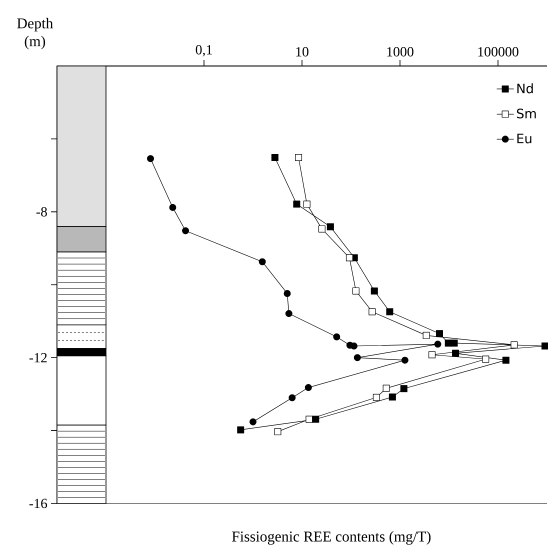  I want to click on y-tick-label: -12, so click(38, 357).